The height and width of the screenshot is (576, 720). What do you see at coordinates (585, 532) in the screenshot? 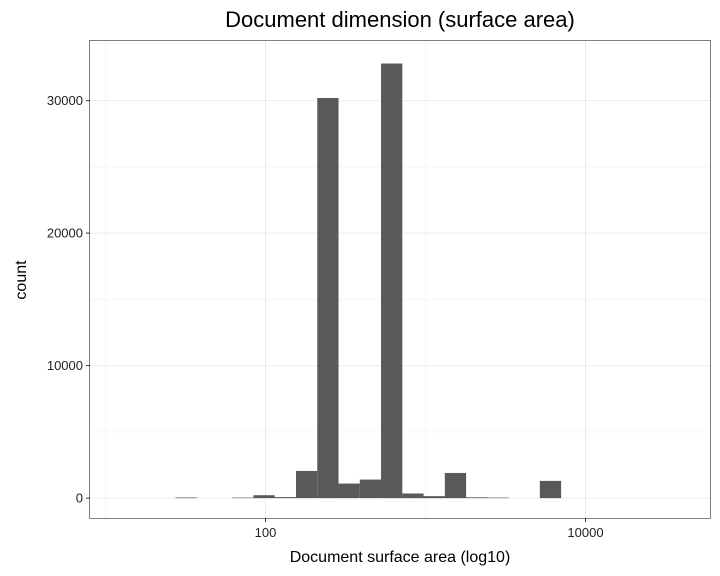
I see `x-tick-label: 10000` at bounding box center [585, 532].